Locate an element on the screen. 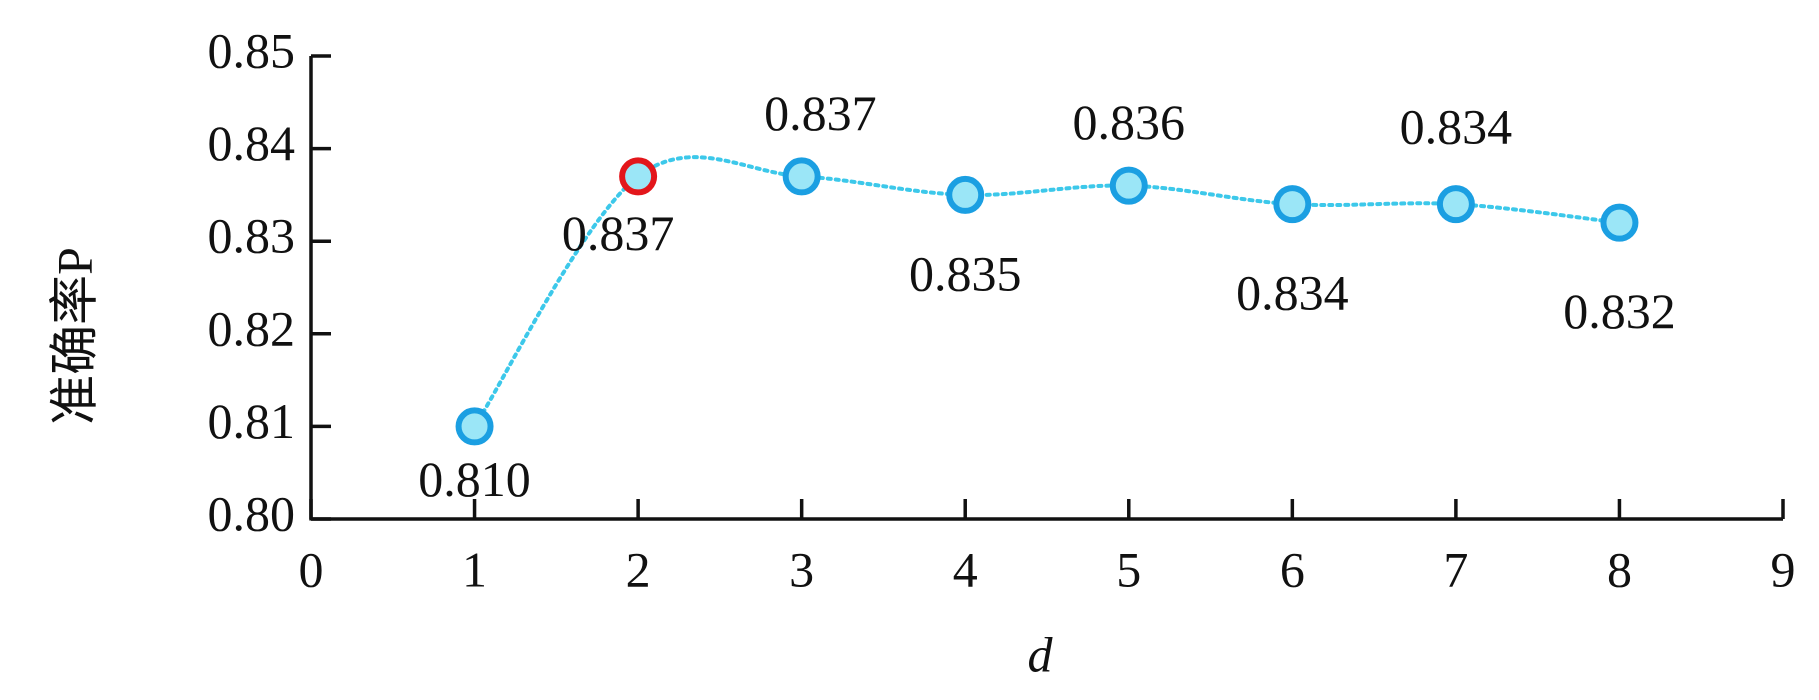 The height and width of the screenshot is (700, 1819). x-tick-label: 8 is located at coordinates (1619, 569).